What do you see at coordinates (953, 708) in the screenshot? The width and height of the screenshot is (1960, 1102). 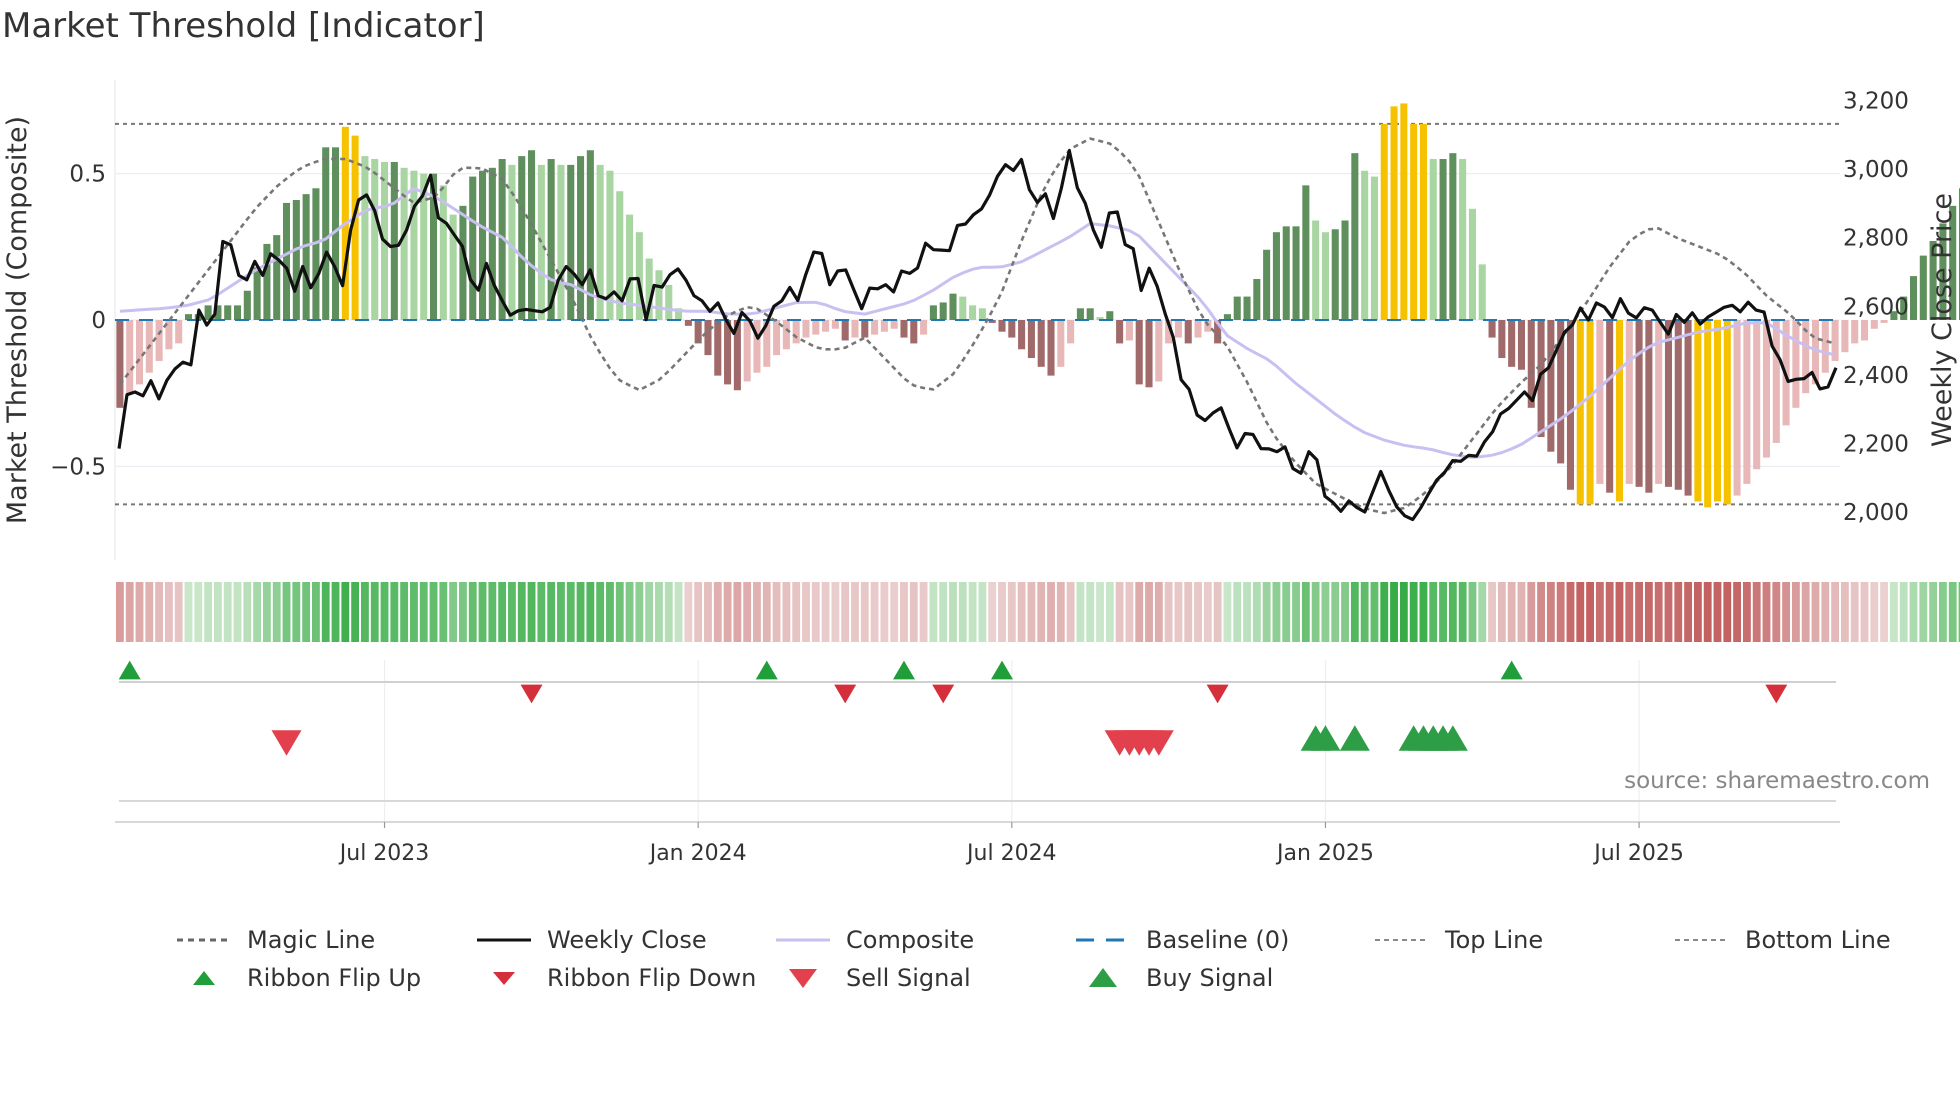 I see `signal-markers` at bounding box center [953, 708].